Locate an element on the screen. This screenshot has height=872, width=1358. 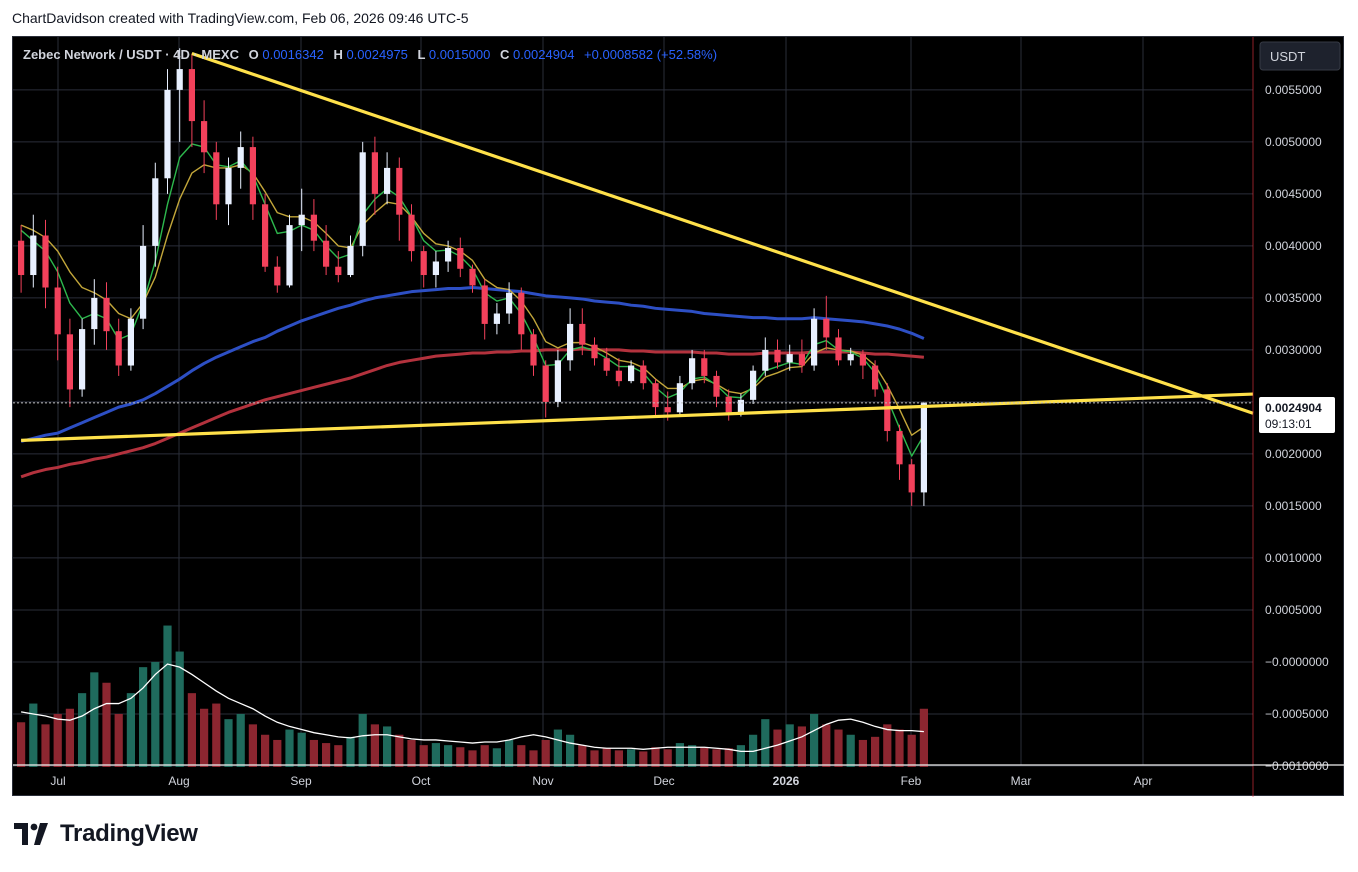
tradingview-logo: TradingView is located at coordinates (106, 834).